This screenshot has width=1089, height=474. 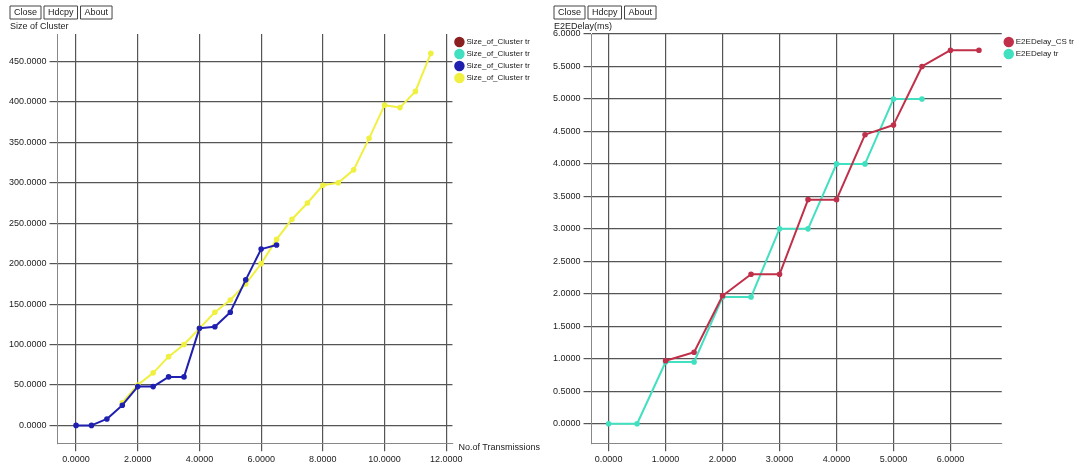 What do you see at coordinates (567, 163) in the screenshot?
I see `y-tick-label: 4.0000` at bounding box center [567, 163].